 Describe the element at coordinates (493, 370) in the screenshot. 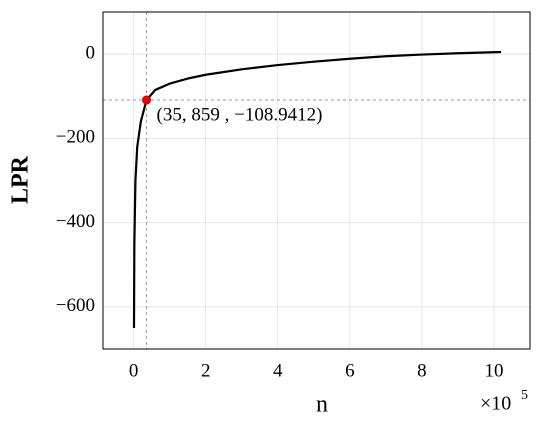

I see `x-tick-label: 10` at that location.